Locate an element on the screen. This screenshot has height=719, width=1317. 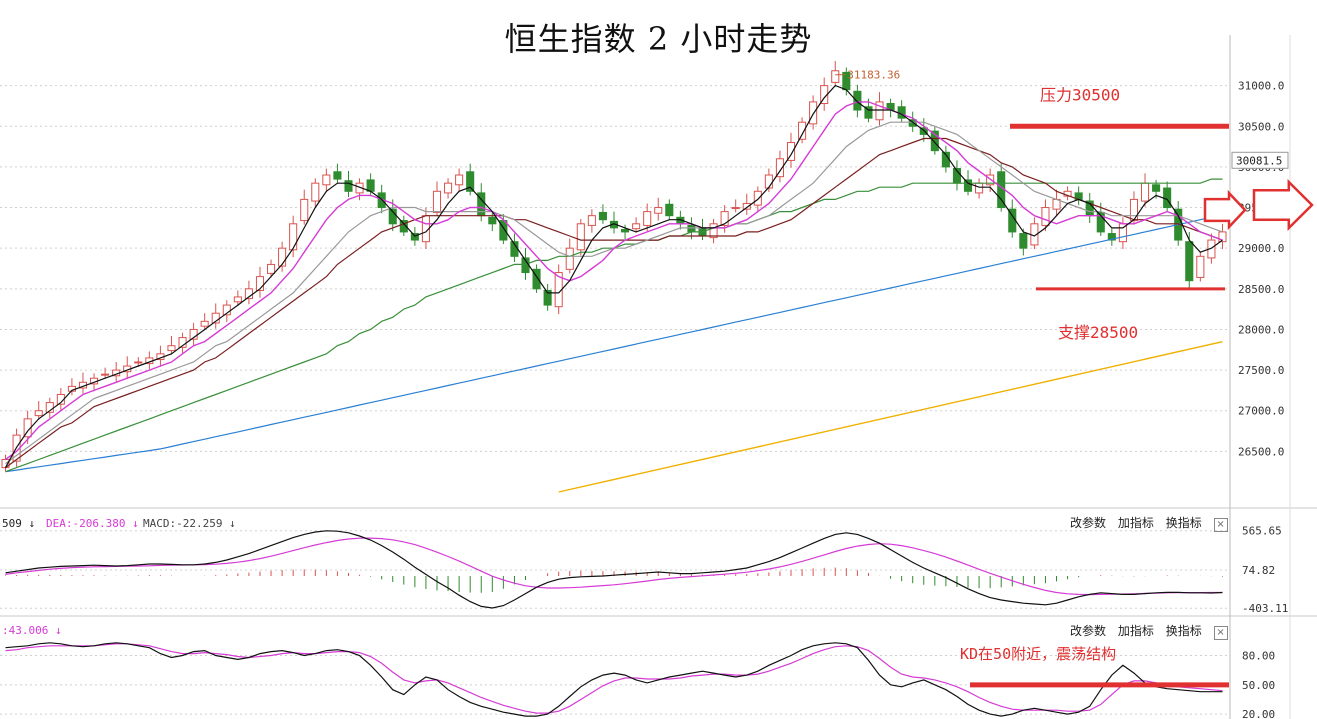
kd-value-label: :43.006 ↓ is located at coordinates (32, 630).